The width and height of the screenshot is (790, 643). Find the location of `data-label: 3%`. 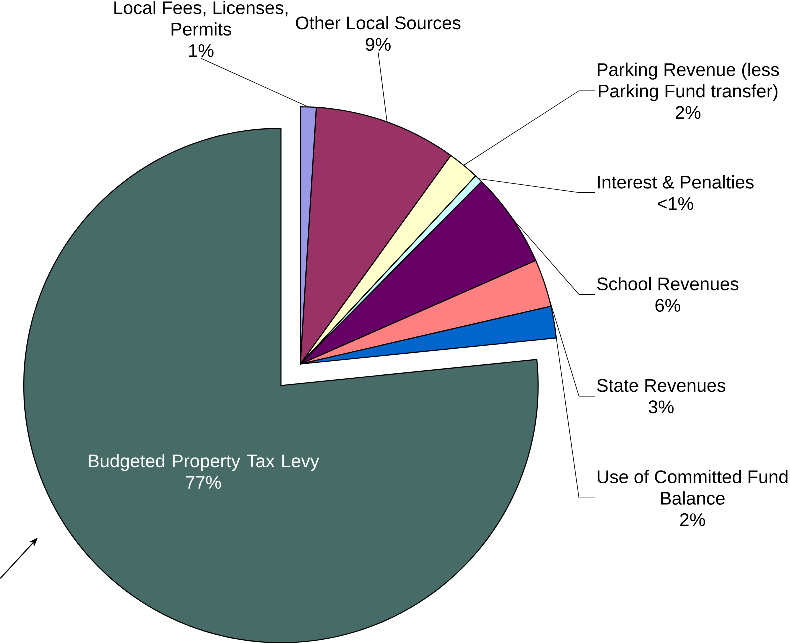

data-label: 3% is located at coordinates (661, 407).